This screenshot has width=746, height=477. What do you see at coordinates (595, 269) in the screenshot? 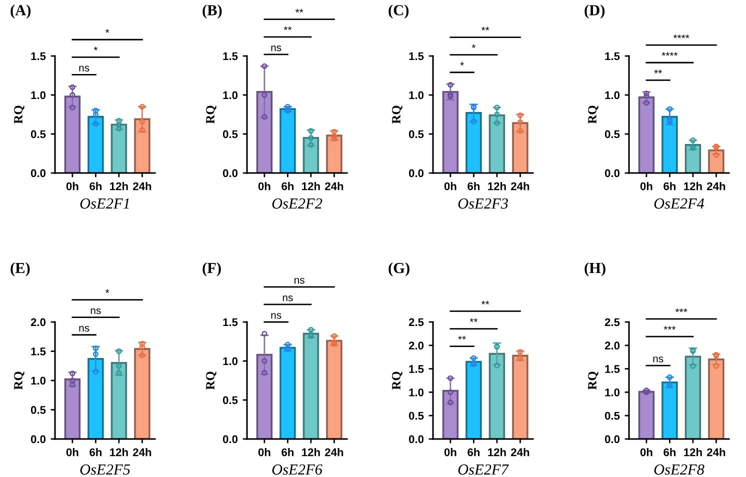
I see `chart-title: (H)` at bounding box center [595, 269].